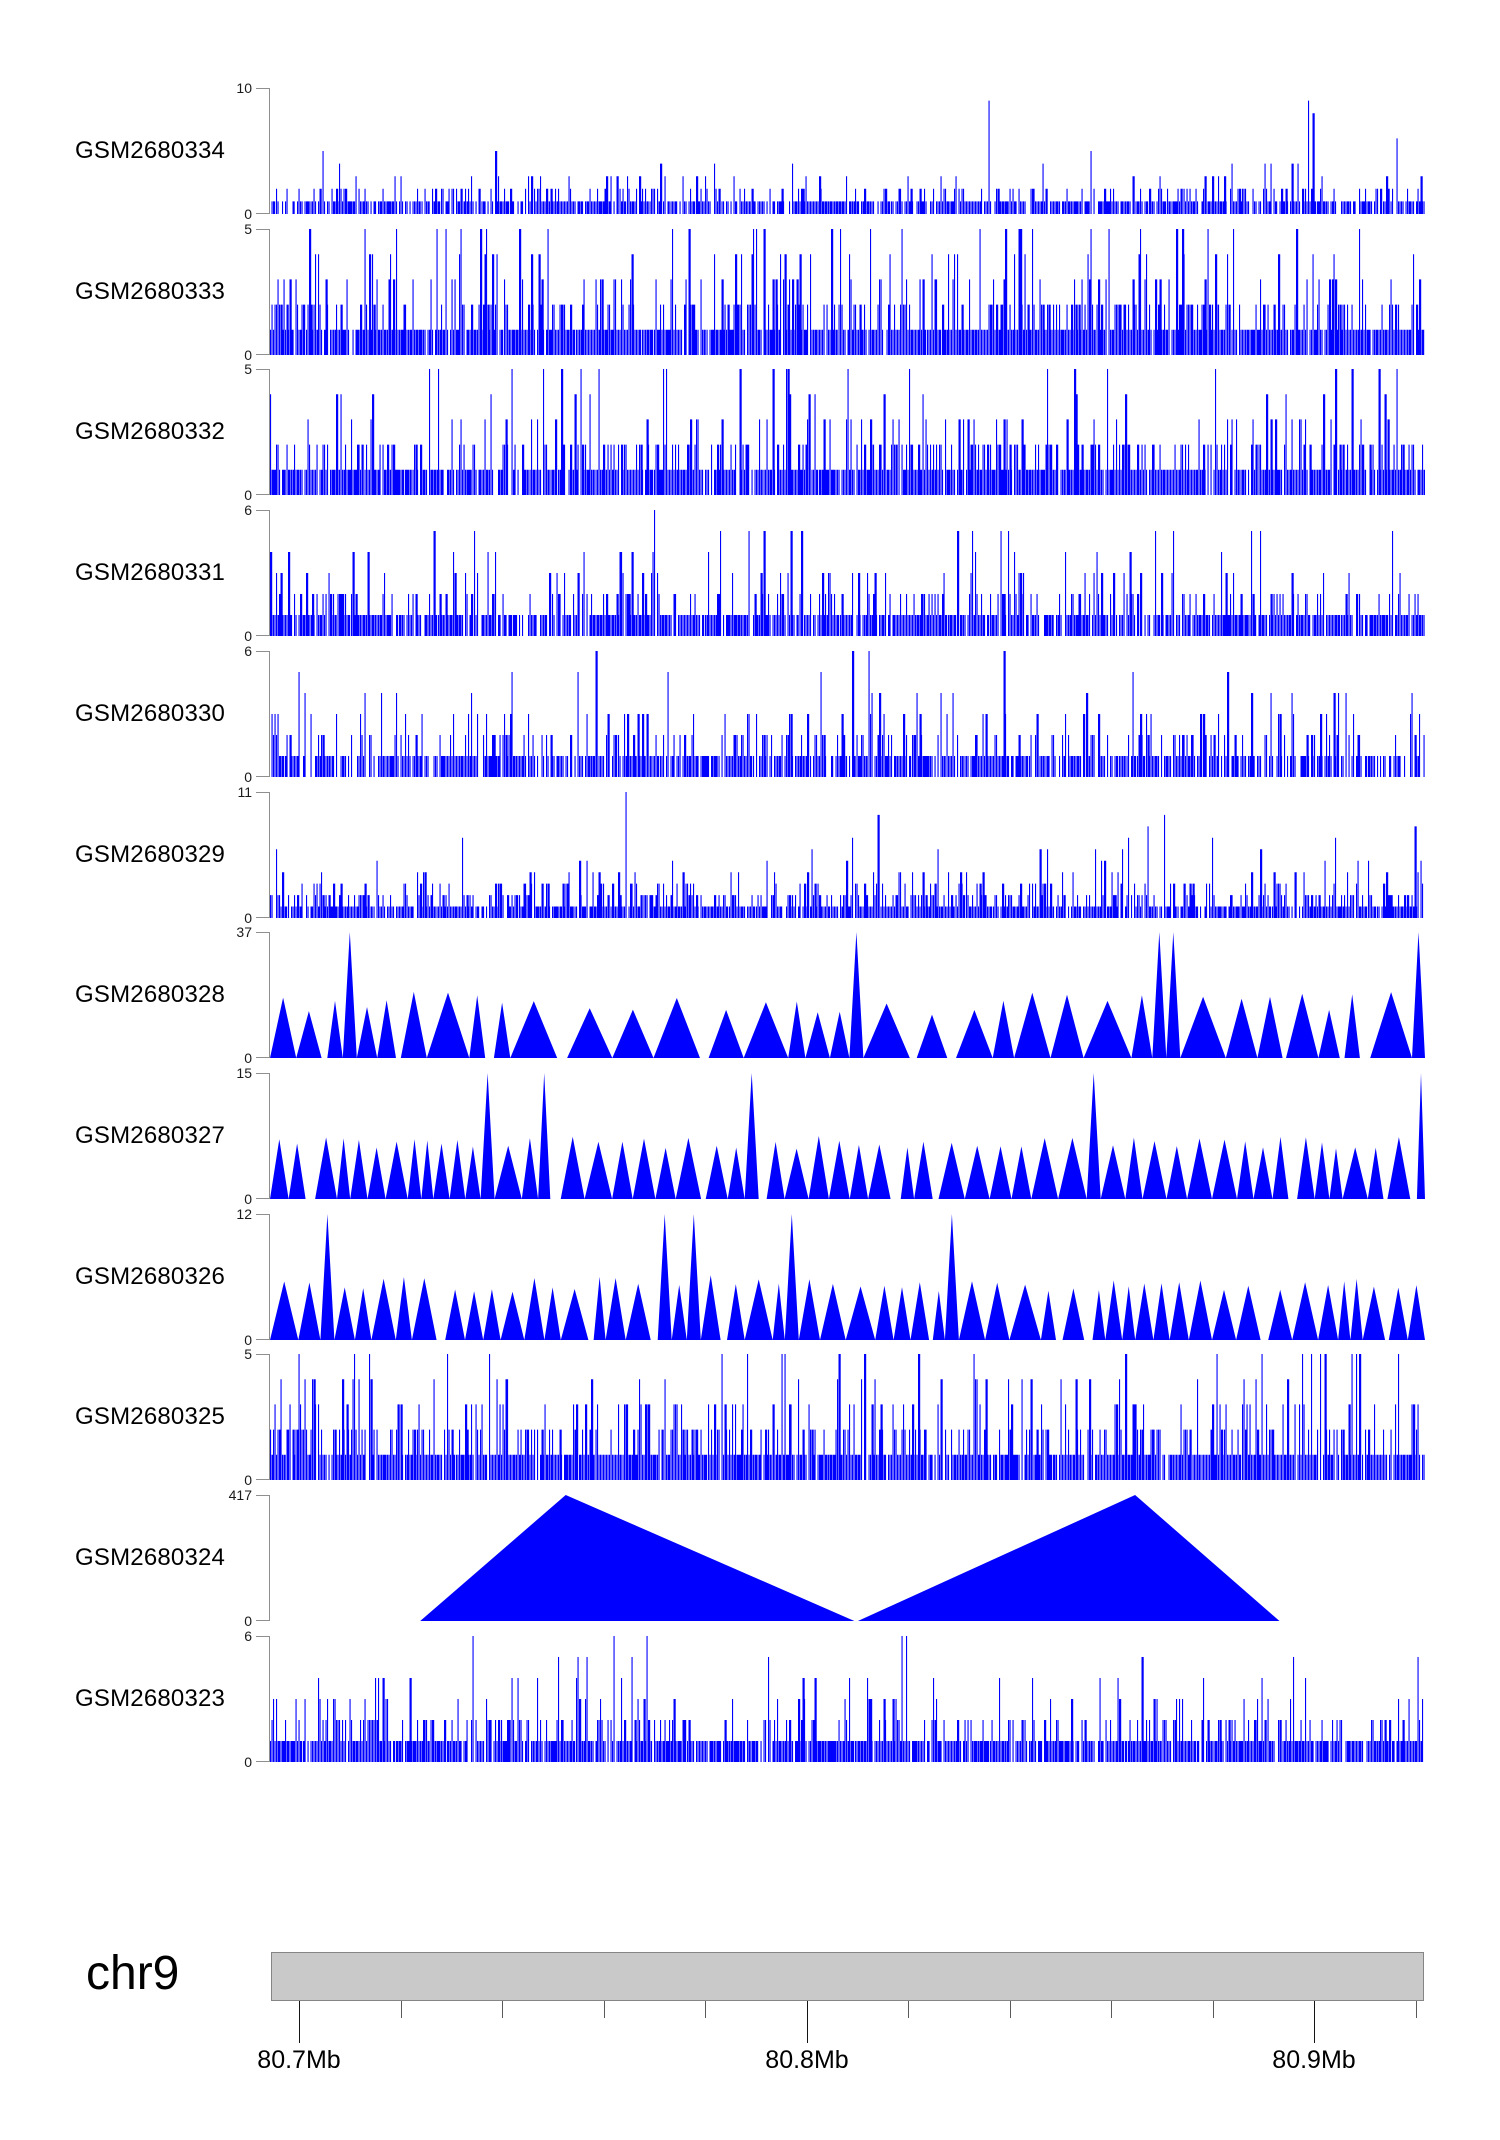 The width and height of the screenshot is (1500, 2140). I want to click on track-row-GSM2680326: GSM2680326 12 0, so click(750, 1277).